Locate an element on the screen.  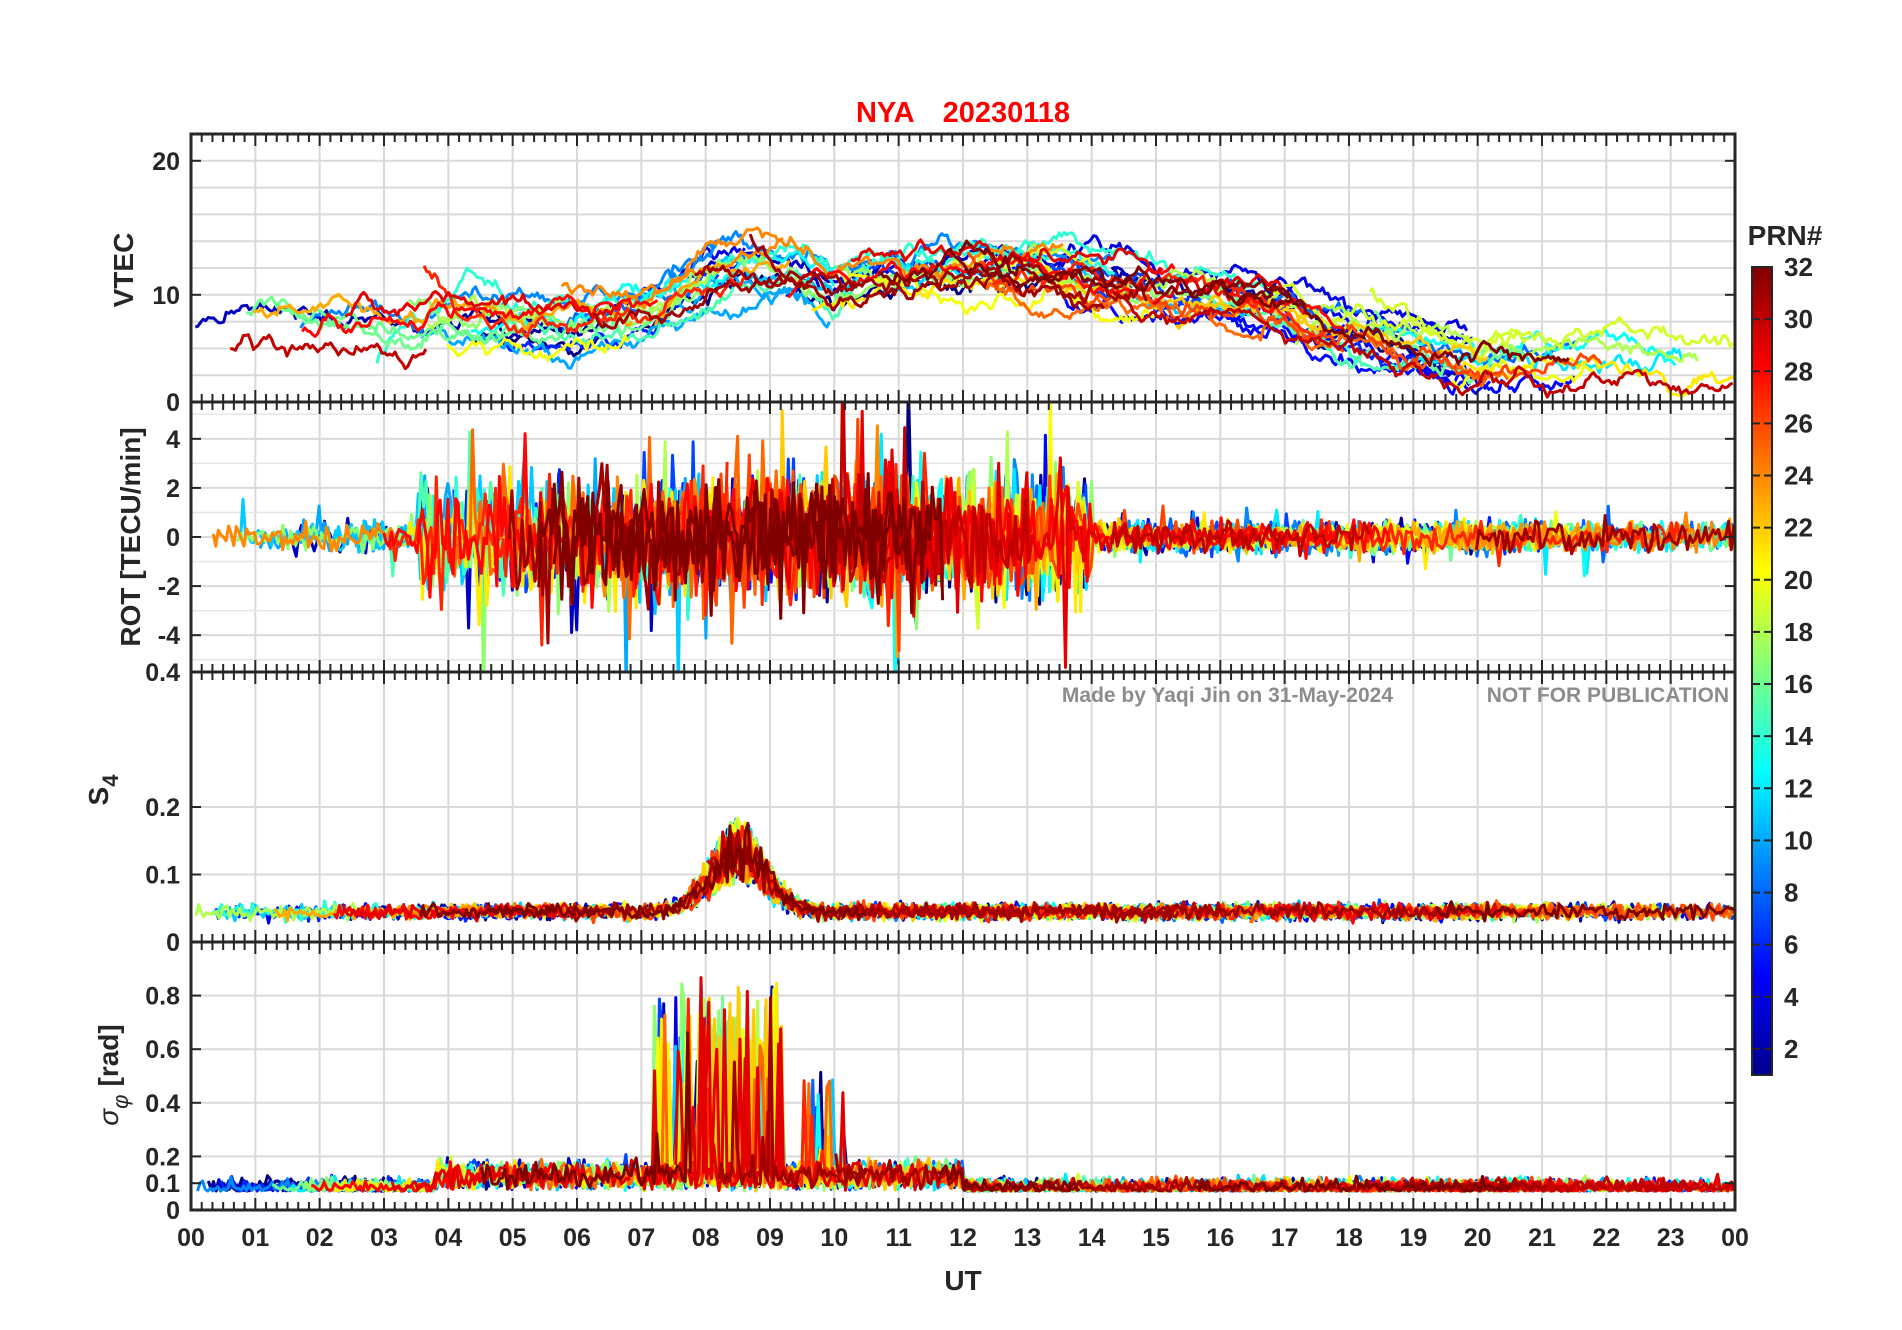
x-tick-label: 12 is located at coordinates (963, 1238).